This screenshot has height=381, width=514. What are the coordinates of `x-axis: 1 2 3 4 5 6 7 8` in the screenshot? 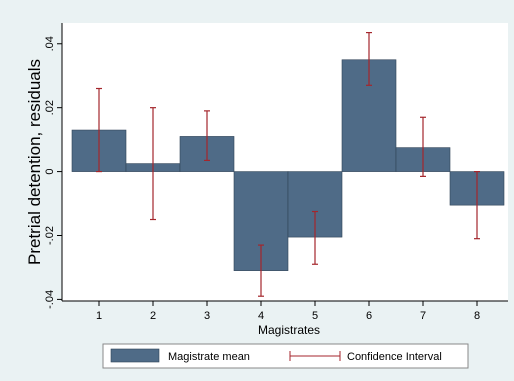 It's located at (285, 311).